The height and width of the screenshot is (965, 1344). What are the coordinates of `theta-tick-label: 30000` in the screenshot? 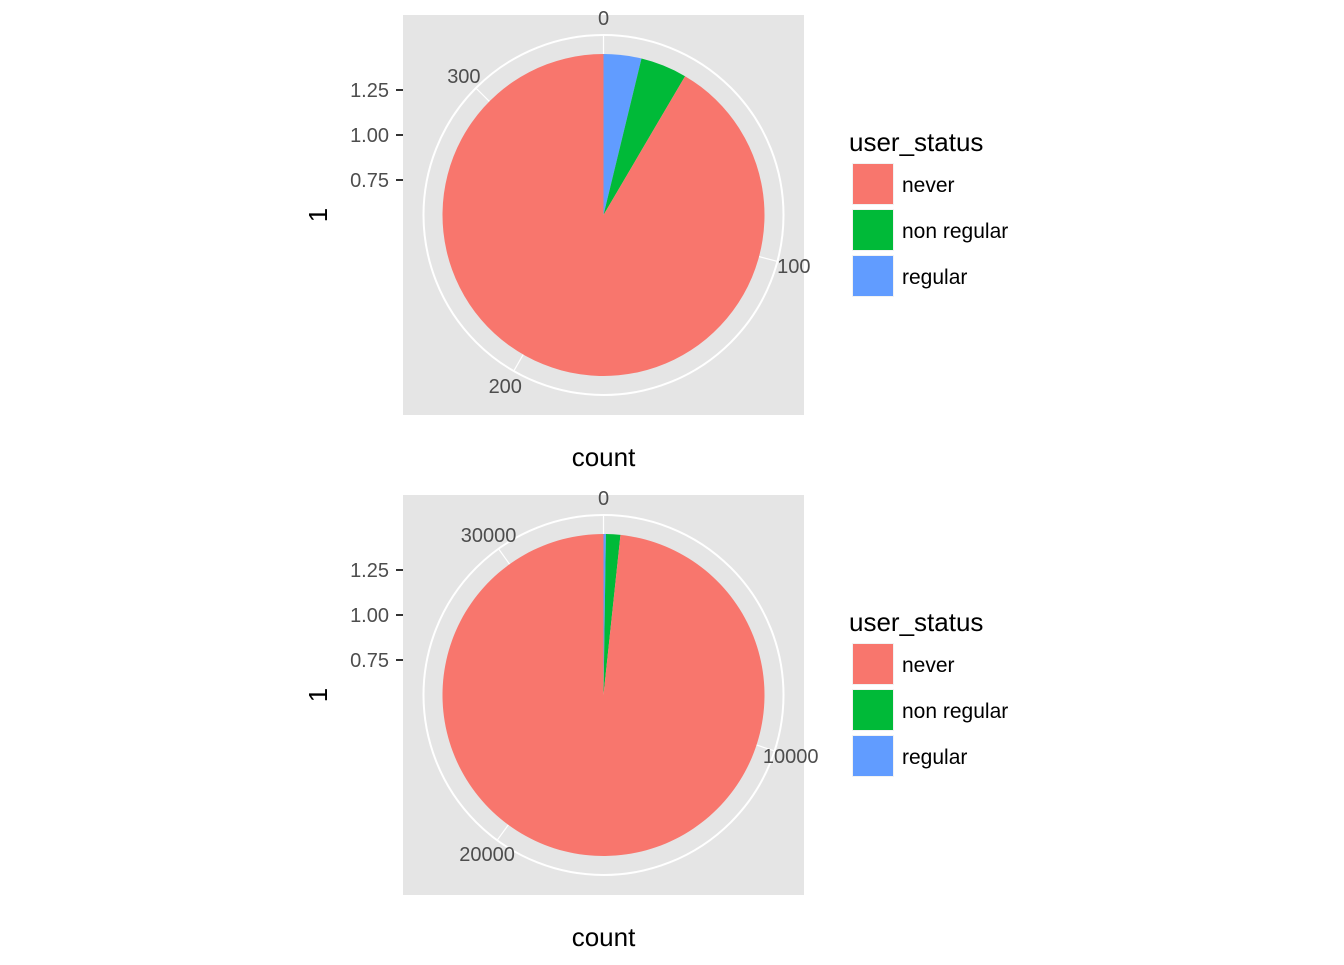 It's located at (489, 536).